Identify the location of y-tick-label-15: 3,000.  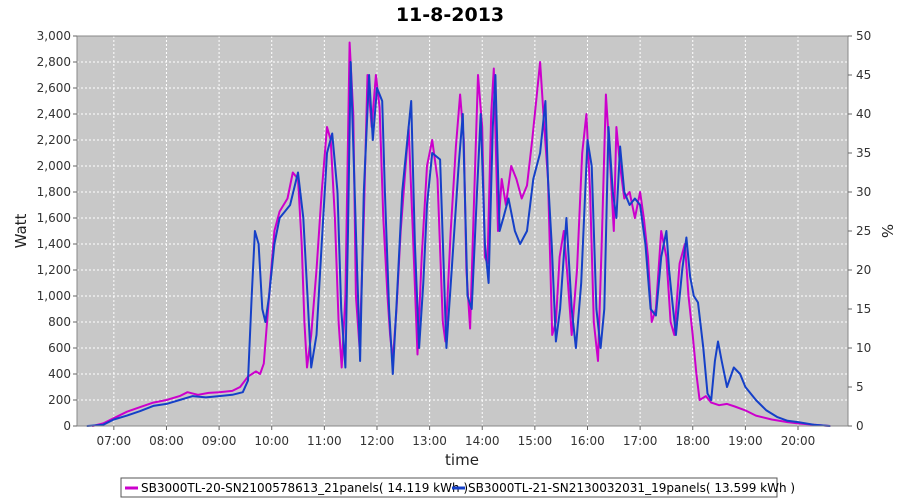
(54, 36).